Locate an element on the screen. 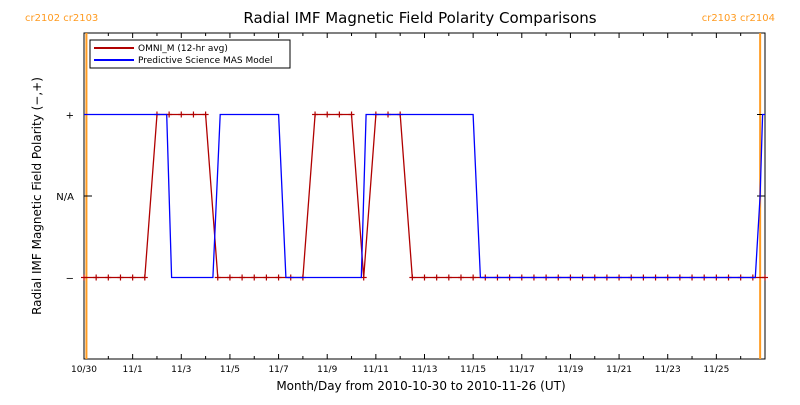 The width and height of the screenshot is (800, 405). y-axis-label: Radial IMF Magnetic Field Polarity (−,+) is located at coordinates (37, 196).